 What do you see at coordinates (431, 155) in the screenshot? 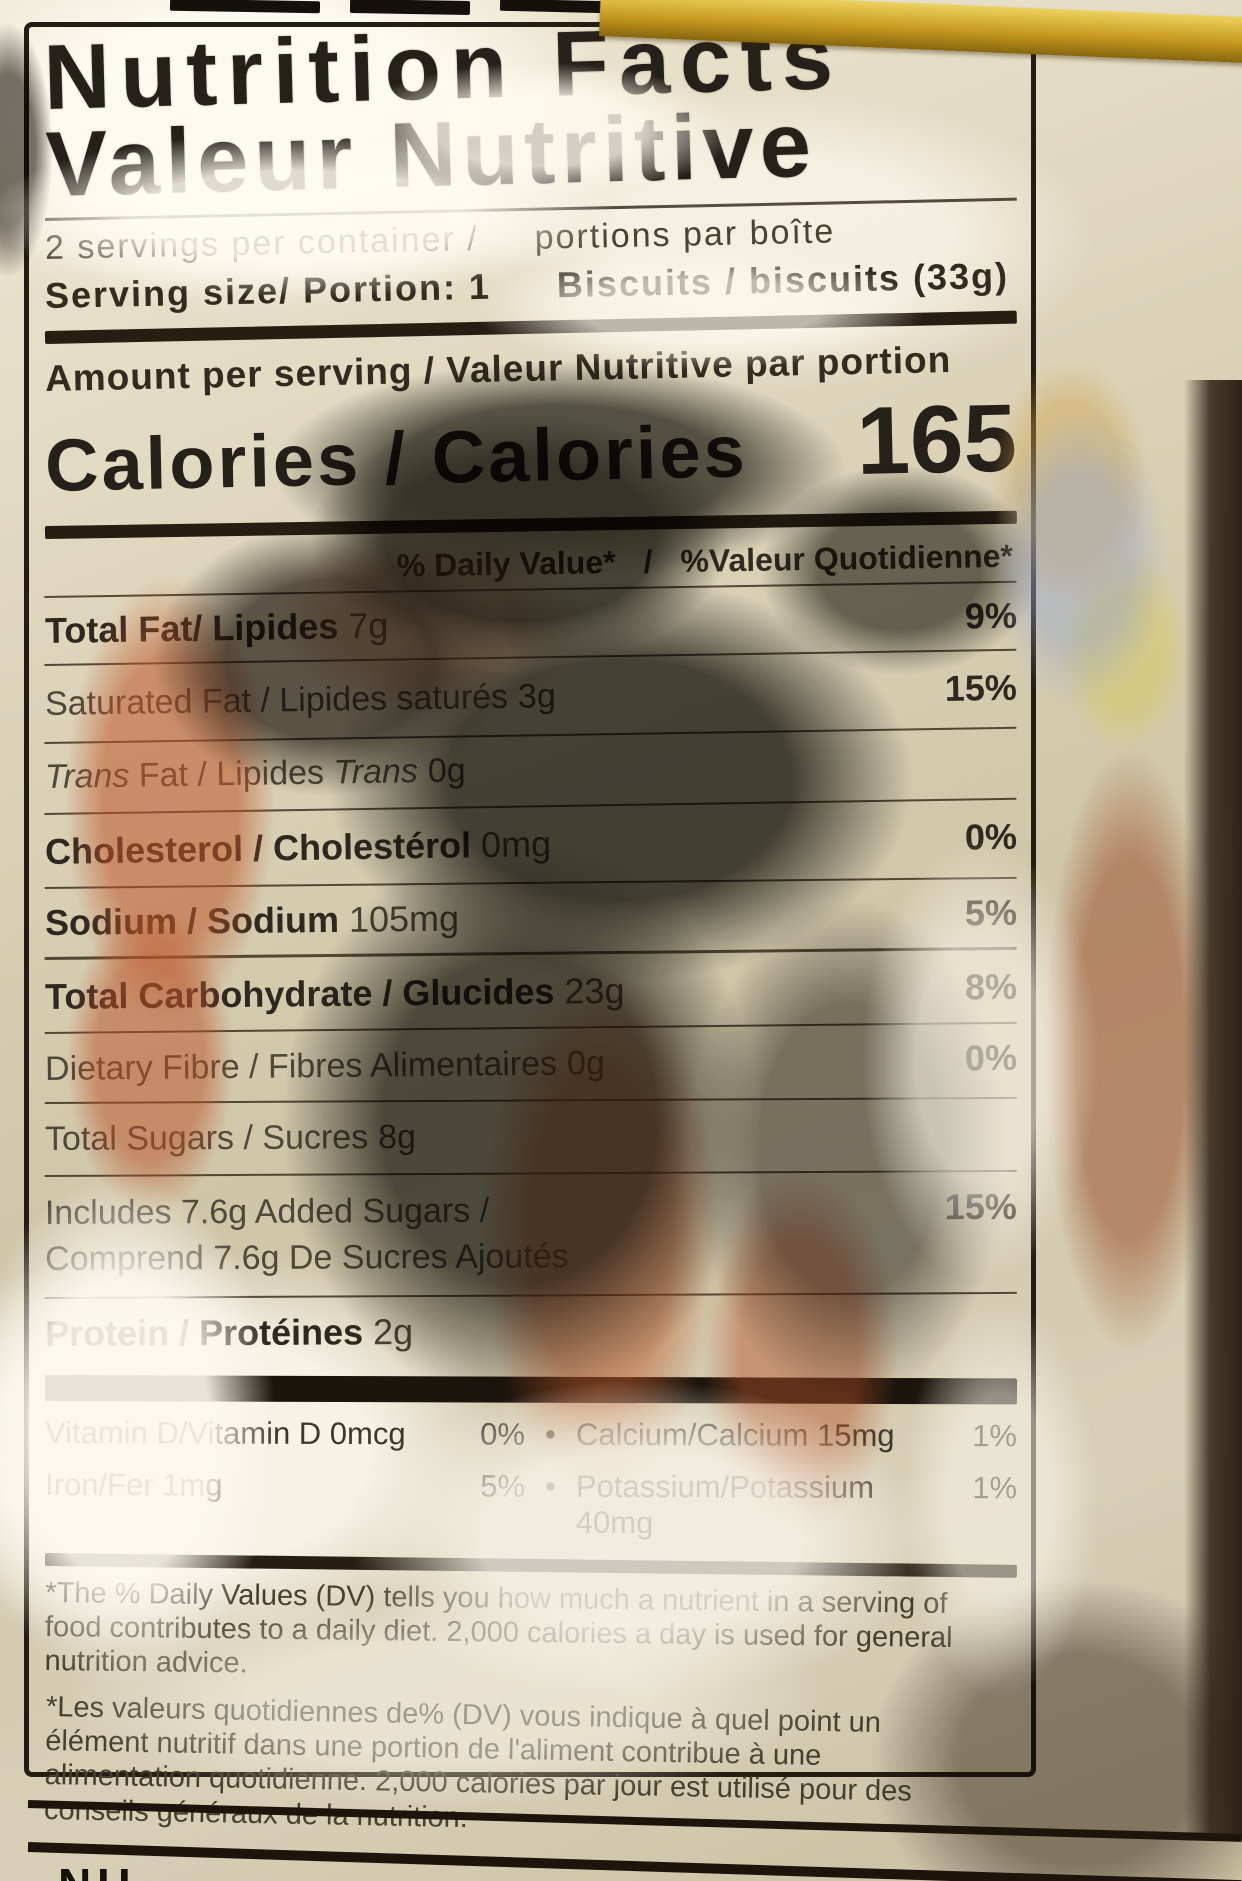
I see `title-french: Valeur Nutritive` at bounding box center [431, 155].